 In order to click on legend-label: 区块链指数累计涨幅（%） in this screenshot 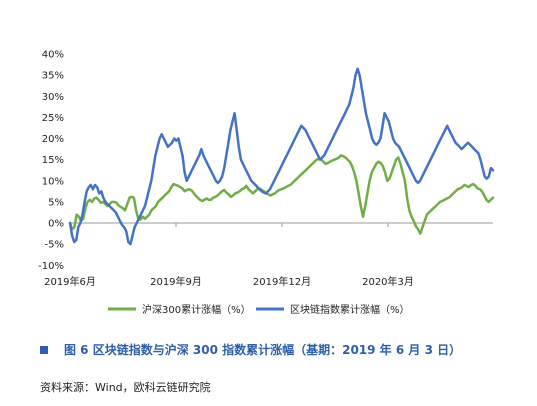, I will do `click(350, 309)`.